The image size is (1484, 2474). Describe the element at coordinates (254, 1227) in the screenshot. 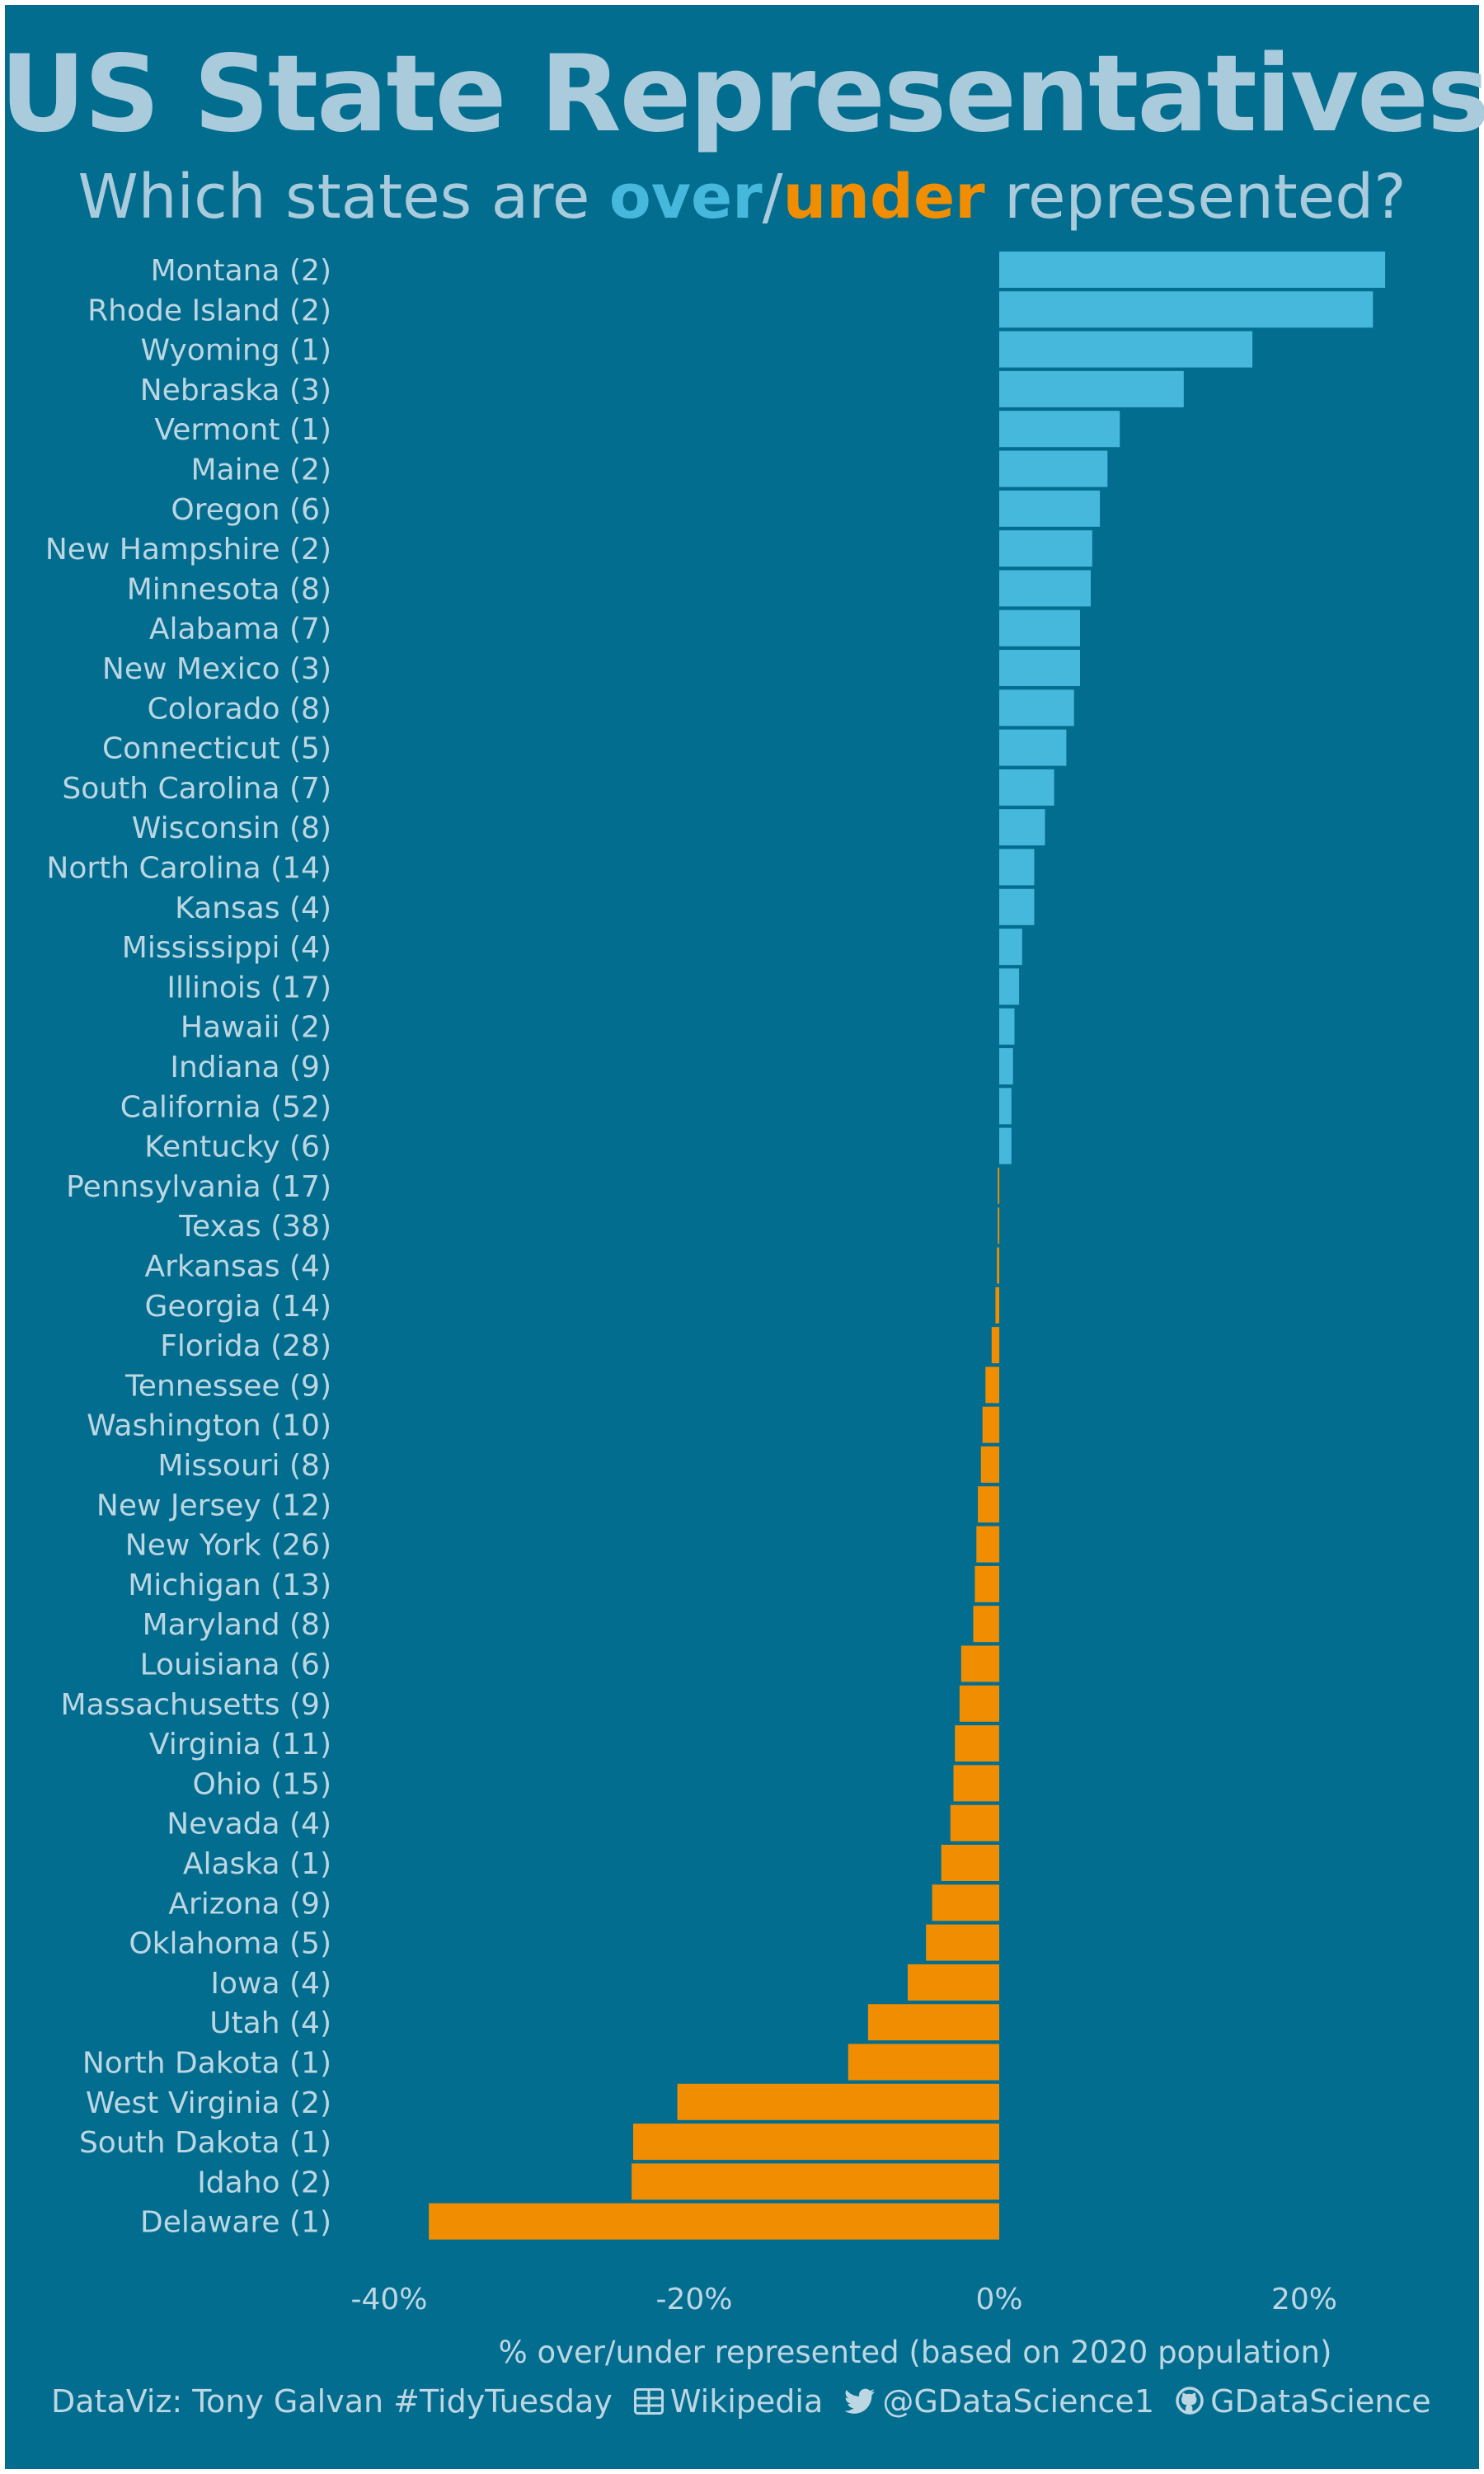

I see `category-label-24: Texas (38)` at that location.